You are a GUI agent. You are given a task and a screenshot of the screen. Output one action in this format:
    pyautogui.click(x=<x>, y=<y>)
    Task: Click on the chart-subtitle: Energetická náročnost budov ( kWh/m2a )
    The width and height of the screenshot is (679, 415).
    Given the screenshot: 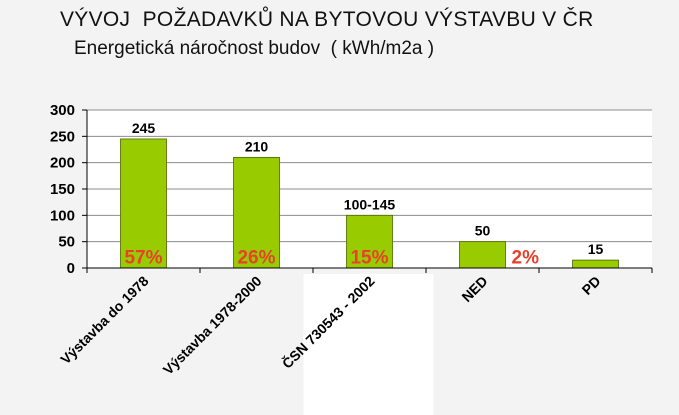 What is the action you would take?
    pyautogui.click(x=254, y=48)
    